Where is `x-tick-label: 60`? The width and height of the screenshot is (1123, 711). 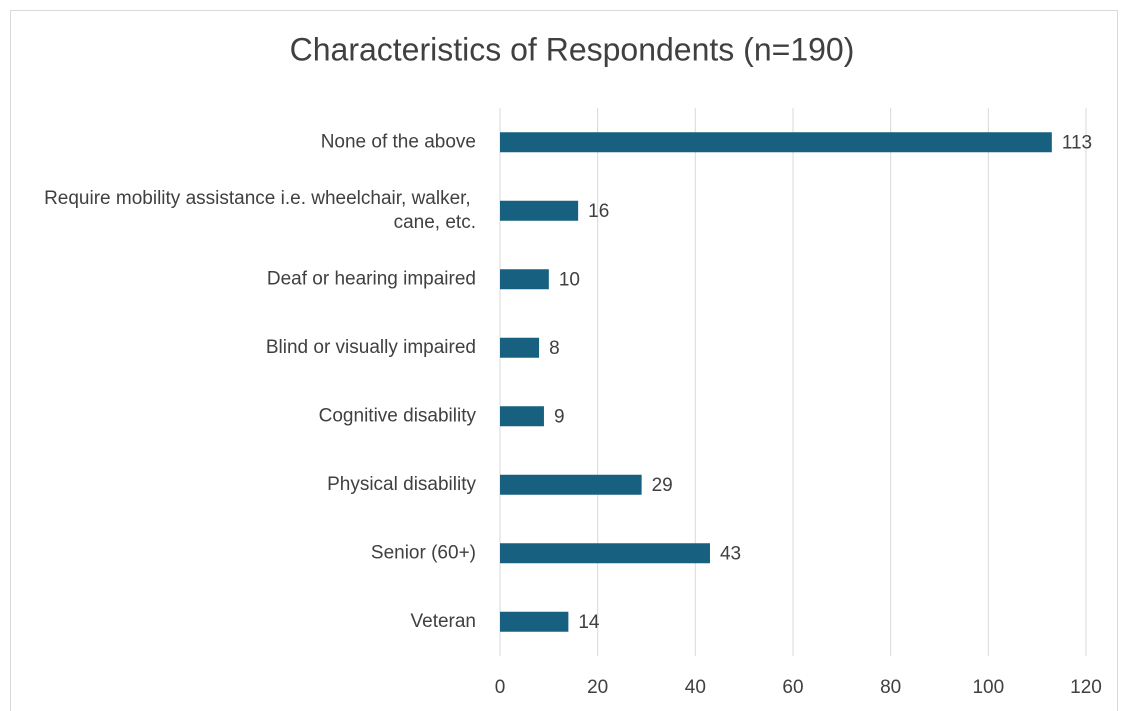 x-tick-label: 60 is located at coordinates (792, 687).